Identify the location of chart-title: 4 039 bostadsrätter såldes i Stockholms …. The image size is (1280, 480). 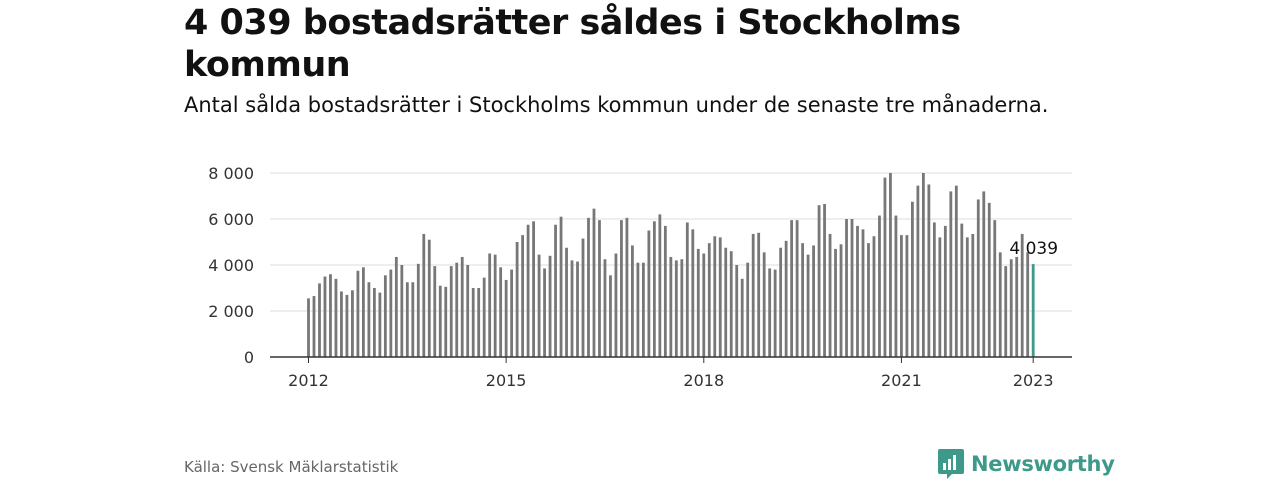
(572, 44).